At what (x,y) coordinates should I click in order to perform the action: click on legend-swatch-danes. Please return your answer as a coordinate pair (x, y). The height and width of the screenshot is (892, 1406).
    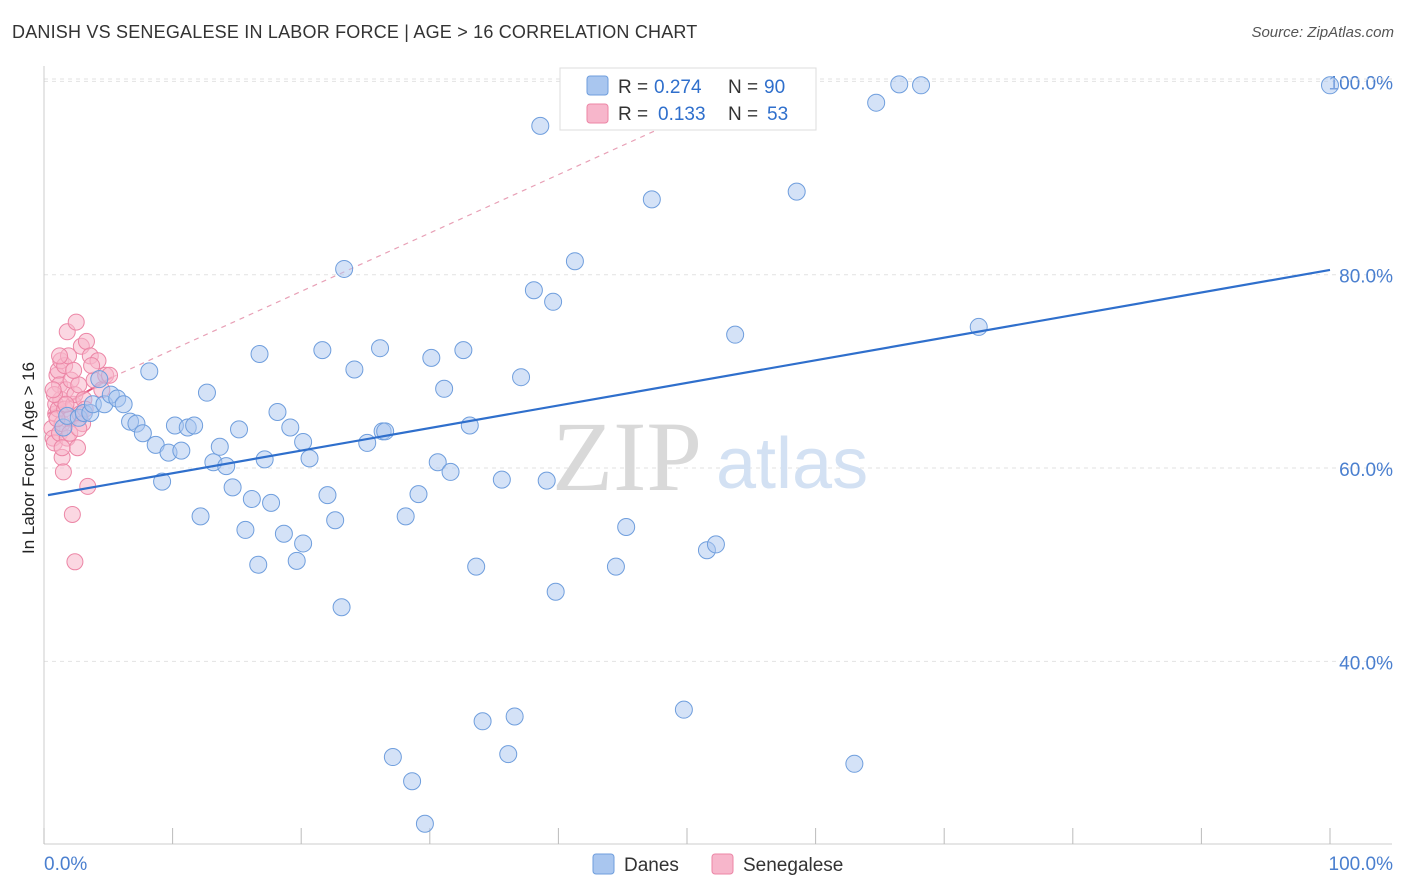
    Looking at the image, I should click on (597, 85).